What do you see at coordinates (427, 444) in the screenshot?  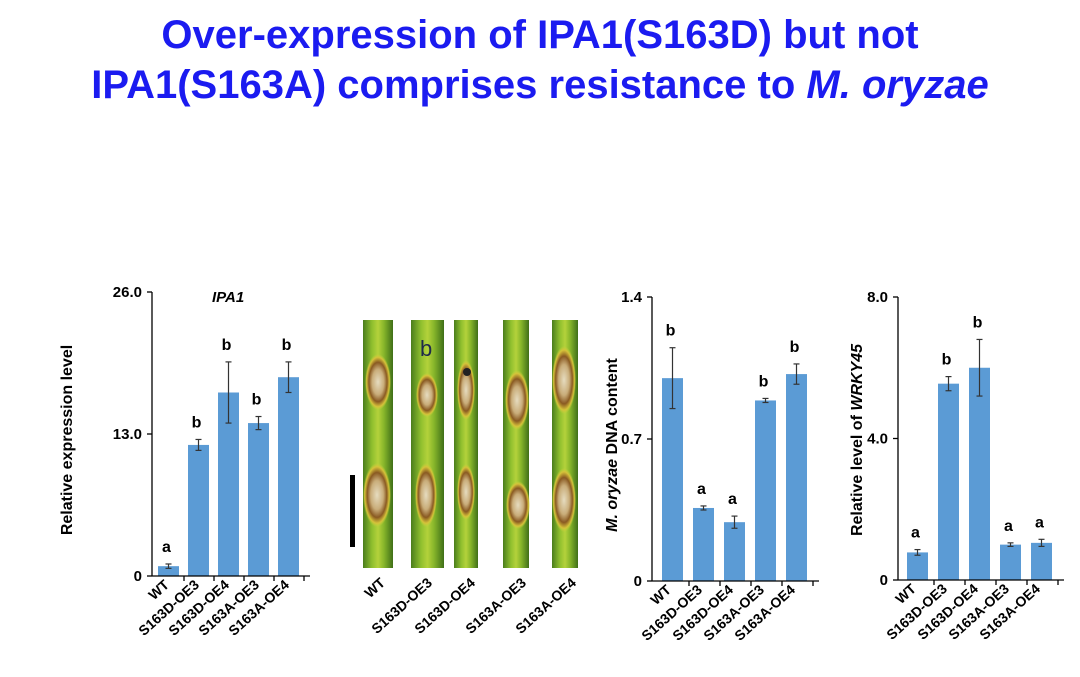 I see `leaf-s163d-oe3-1: b` at bounding box center [427, 444].